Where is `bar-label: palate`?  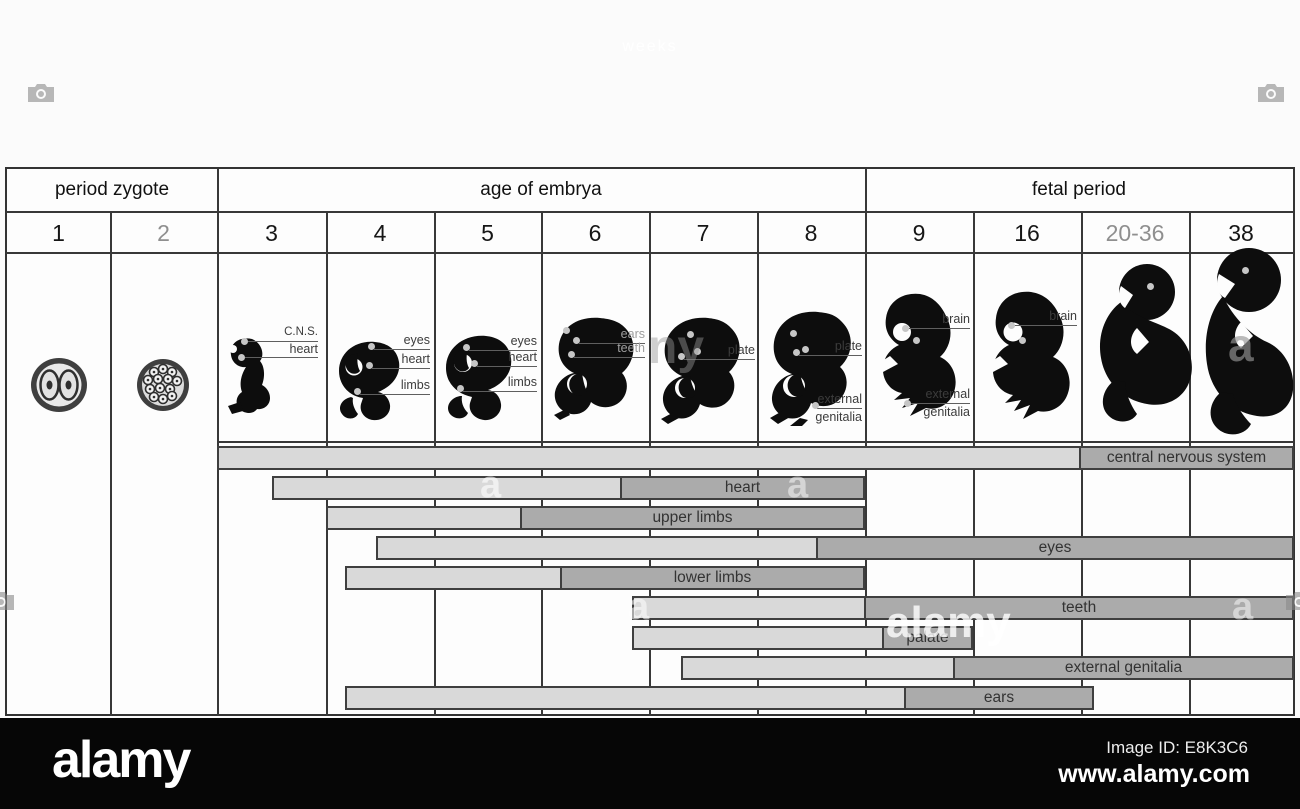 bar-label: palate is located at coordinates (927, 637).